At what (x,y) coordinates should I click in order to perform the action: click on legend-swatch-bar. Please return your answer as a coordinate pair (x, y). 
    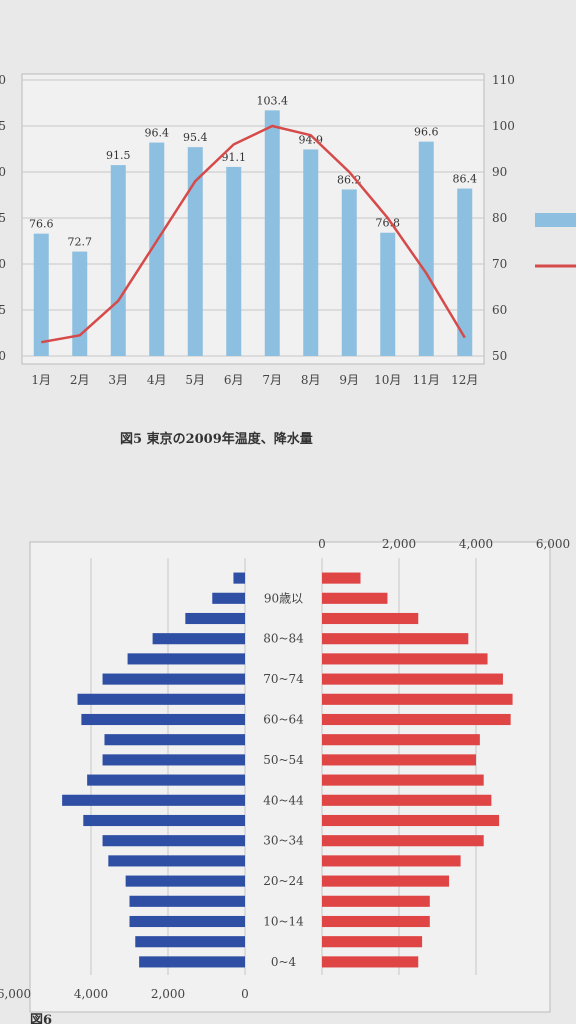
    Looking at the image, I should click on (555, 220).